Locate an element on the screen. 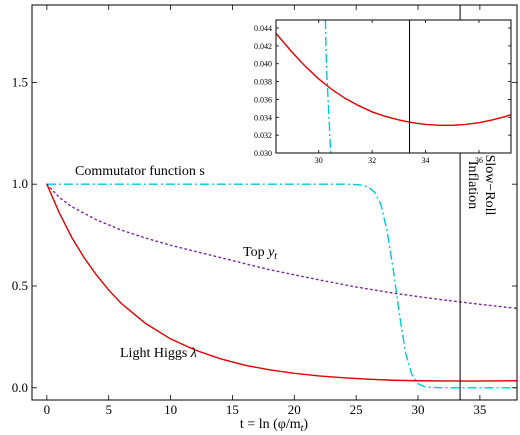  annotation-top-yt: Top yt is located at coordinates (260, 253).